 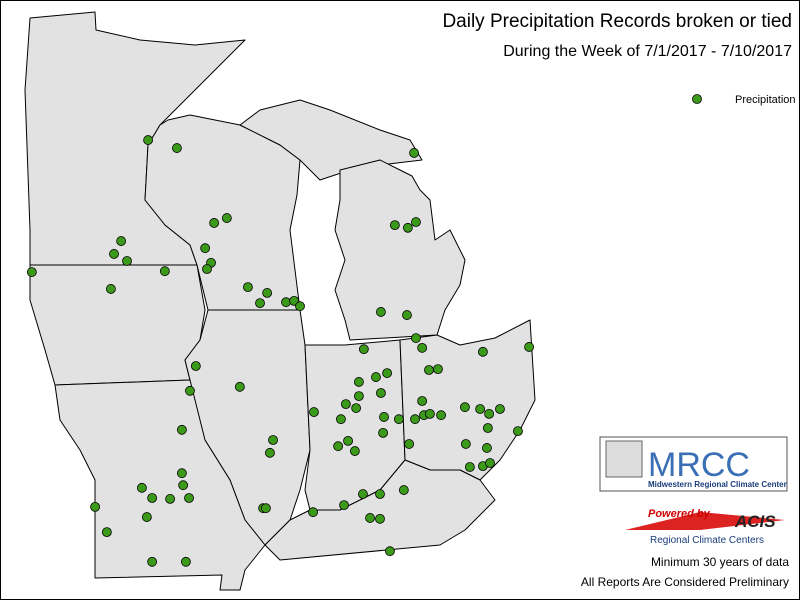 What do you see at coordinates (720, 562) in the screenshot?
I see `footnote: Minimum 30 years of data` at bounding box center [720, 562].